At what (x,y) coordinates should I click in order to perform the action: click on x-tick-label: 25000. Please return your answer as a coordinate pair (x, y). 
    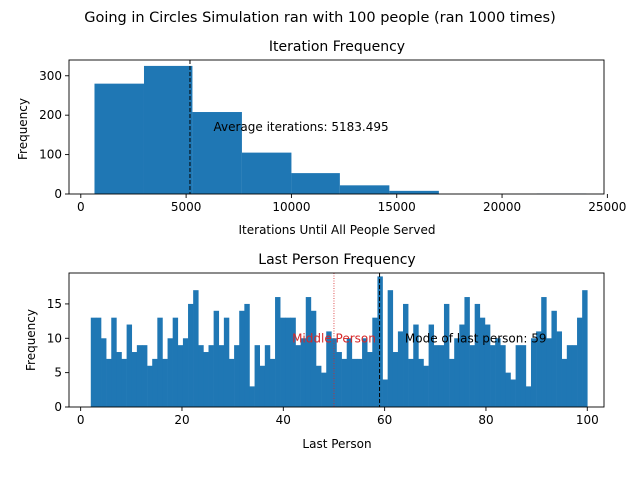
    Looking at the image, I should click on (607, 207).